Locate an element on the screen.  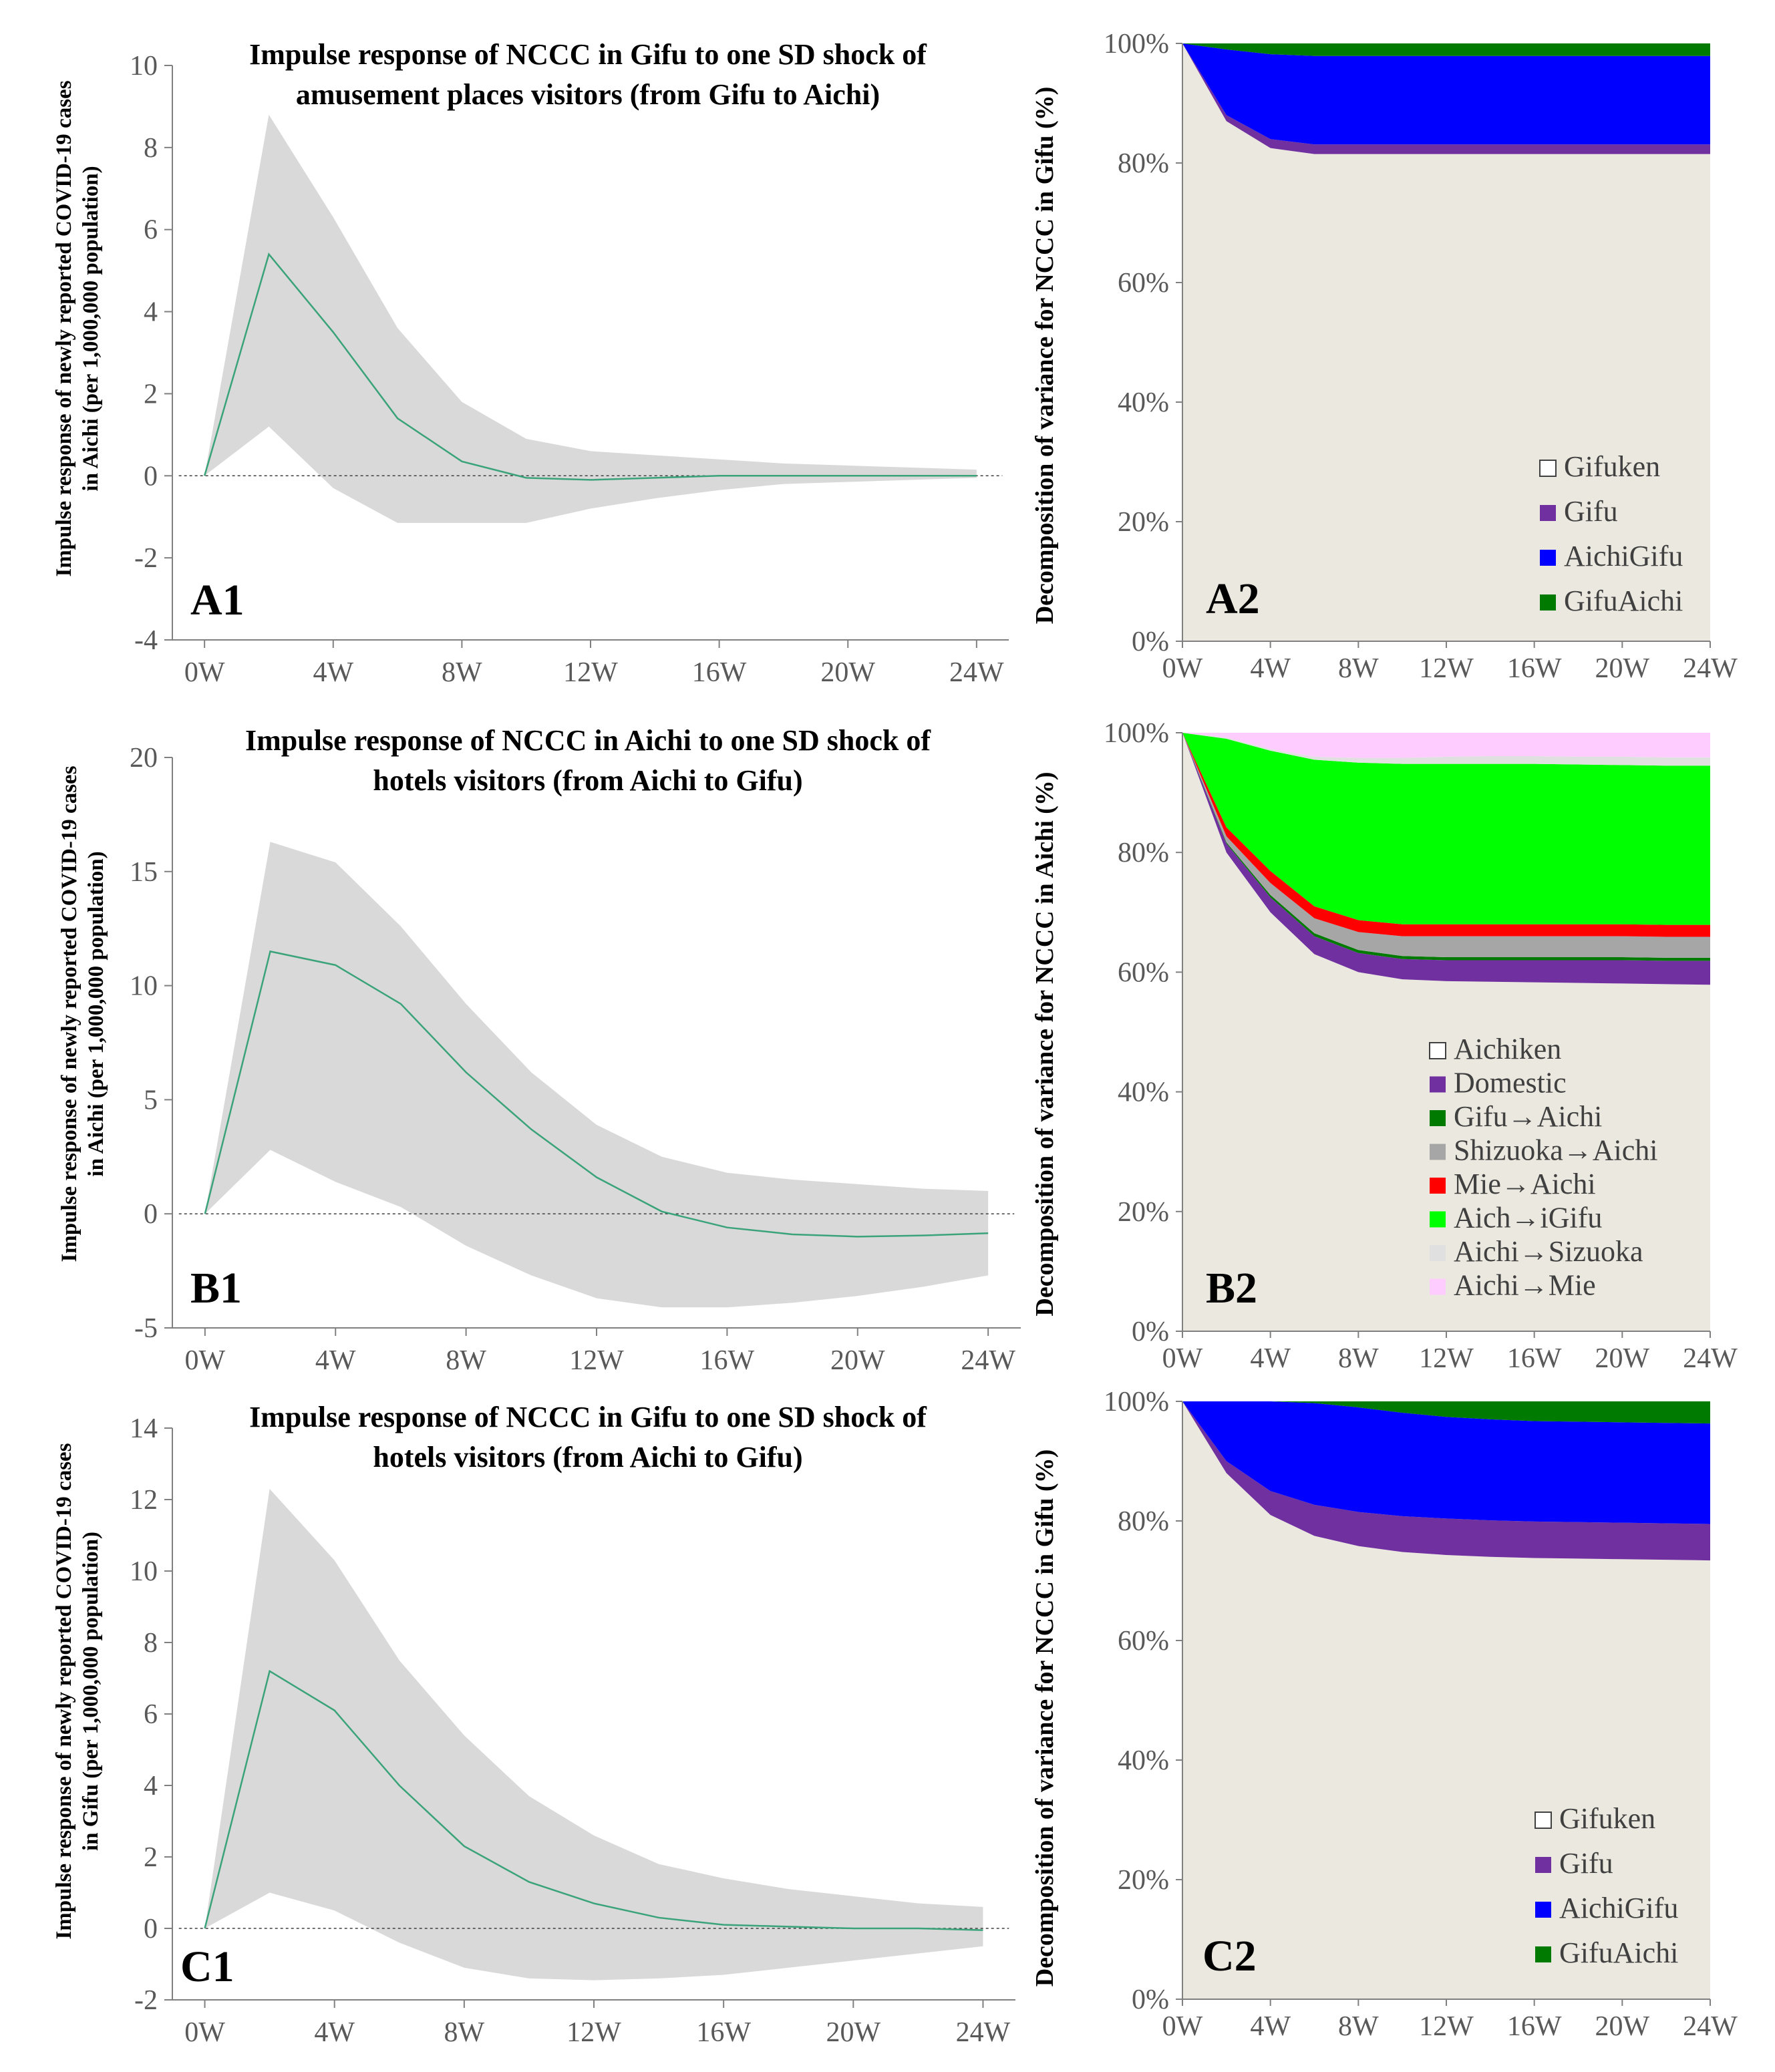
A1-response-line is located at coordinates (590, 366).